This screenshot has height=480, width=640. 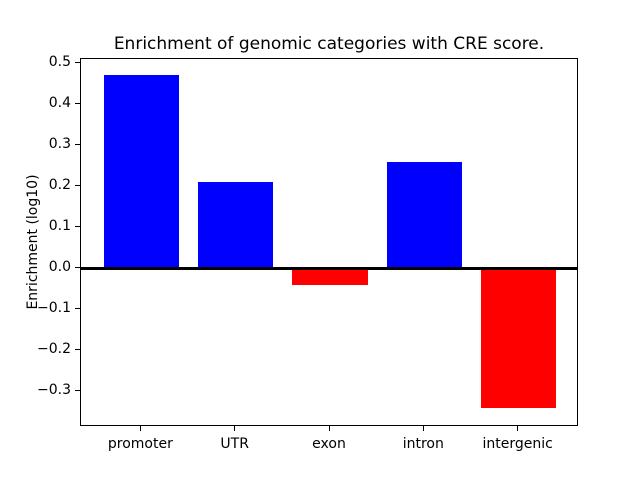 What do you see at coordinates (329, 444) in the screenshot?
I see `x-tick-label-exon: exon` at bounding box center [329, 444].